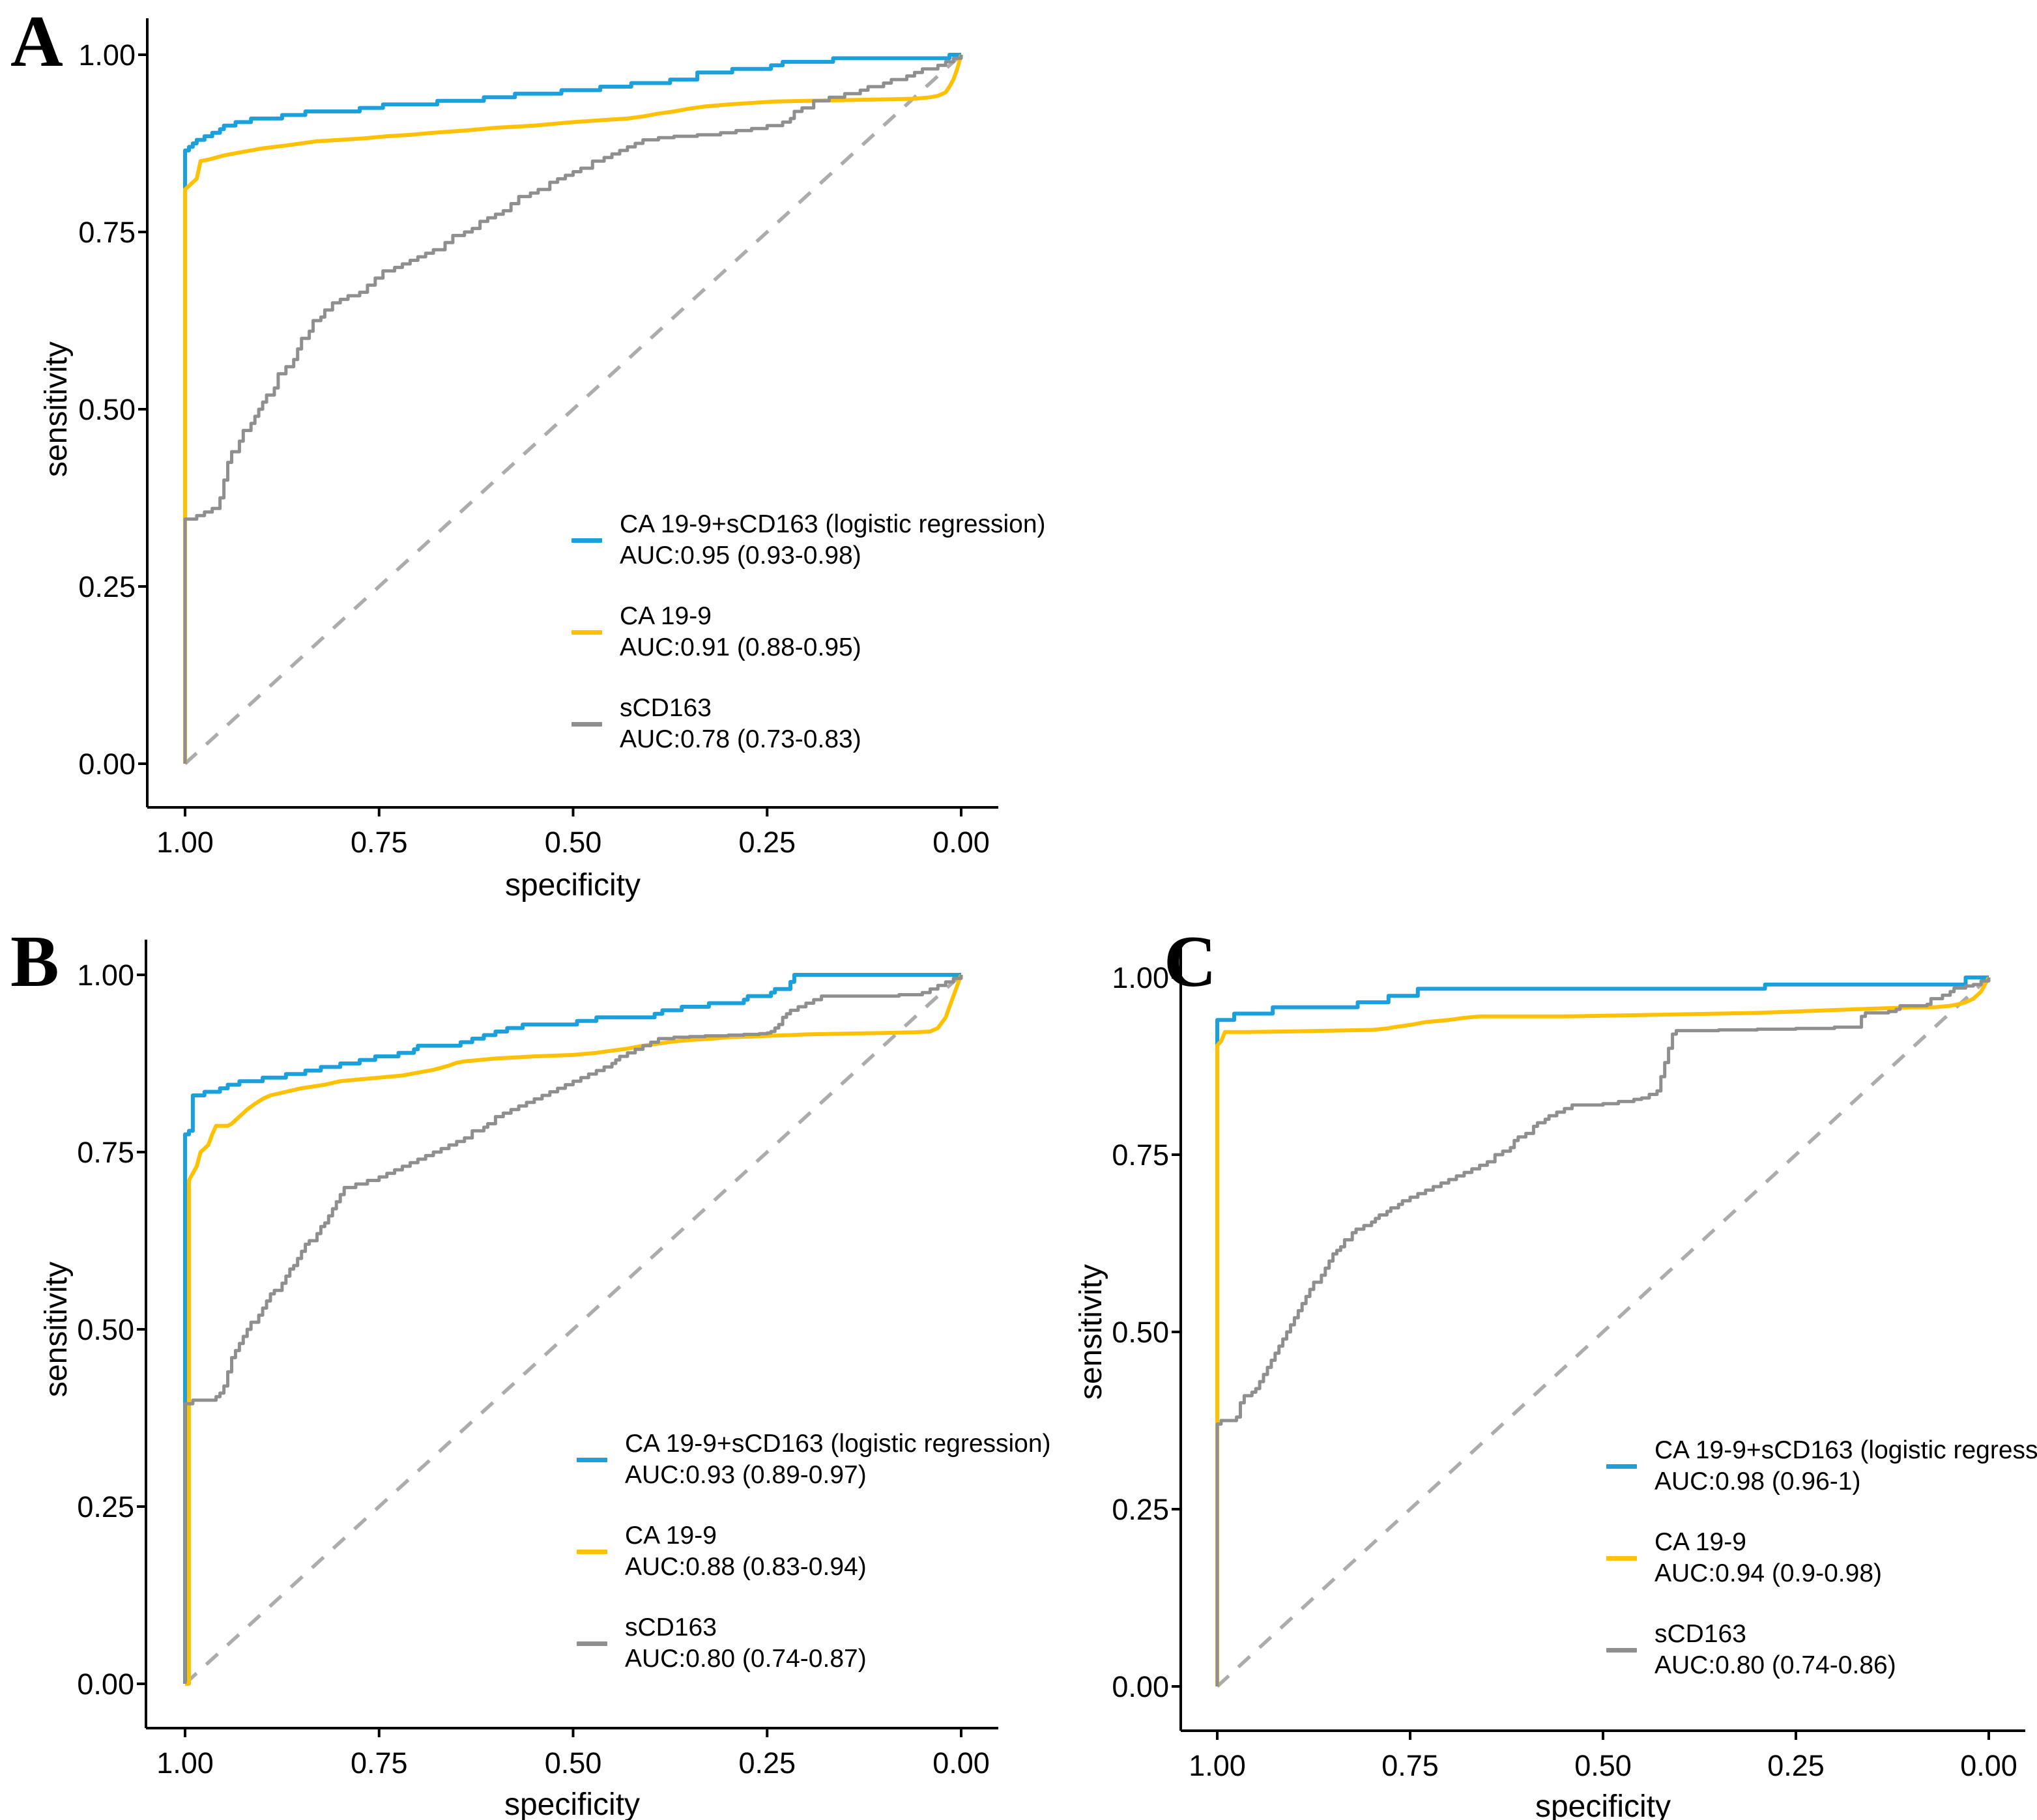 This screenshot has width=2037, height=1820. What do you see at coordinates (740, 647) in the screenshot?
I see `legend-series-auc: AUC:0.91 (0.88-0.95)` at bounding box center [740, 647].